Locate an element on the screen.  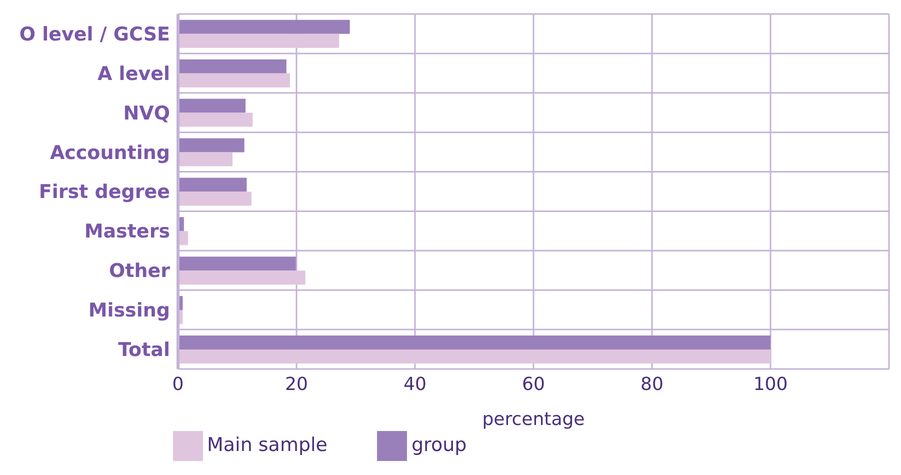
x-tick-label: 40 is located at coordinates (415, 384).